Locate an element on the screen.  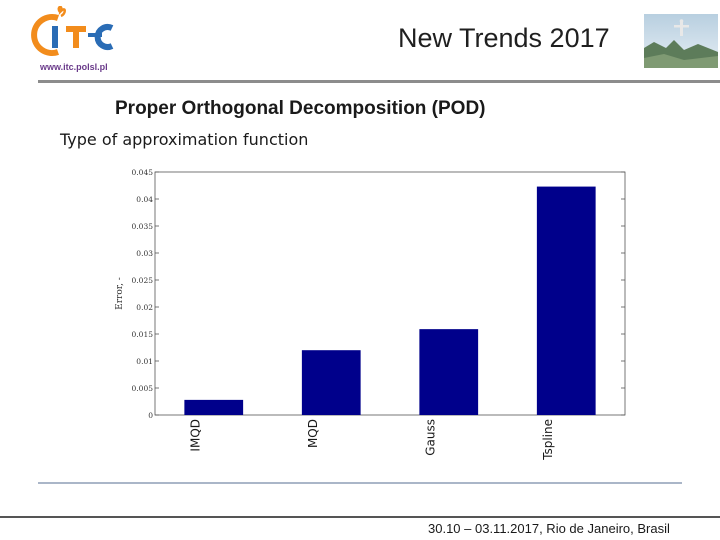
y-tick-label: 0.045 is located at coordinates (143, 172).